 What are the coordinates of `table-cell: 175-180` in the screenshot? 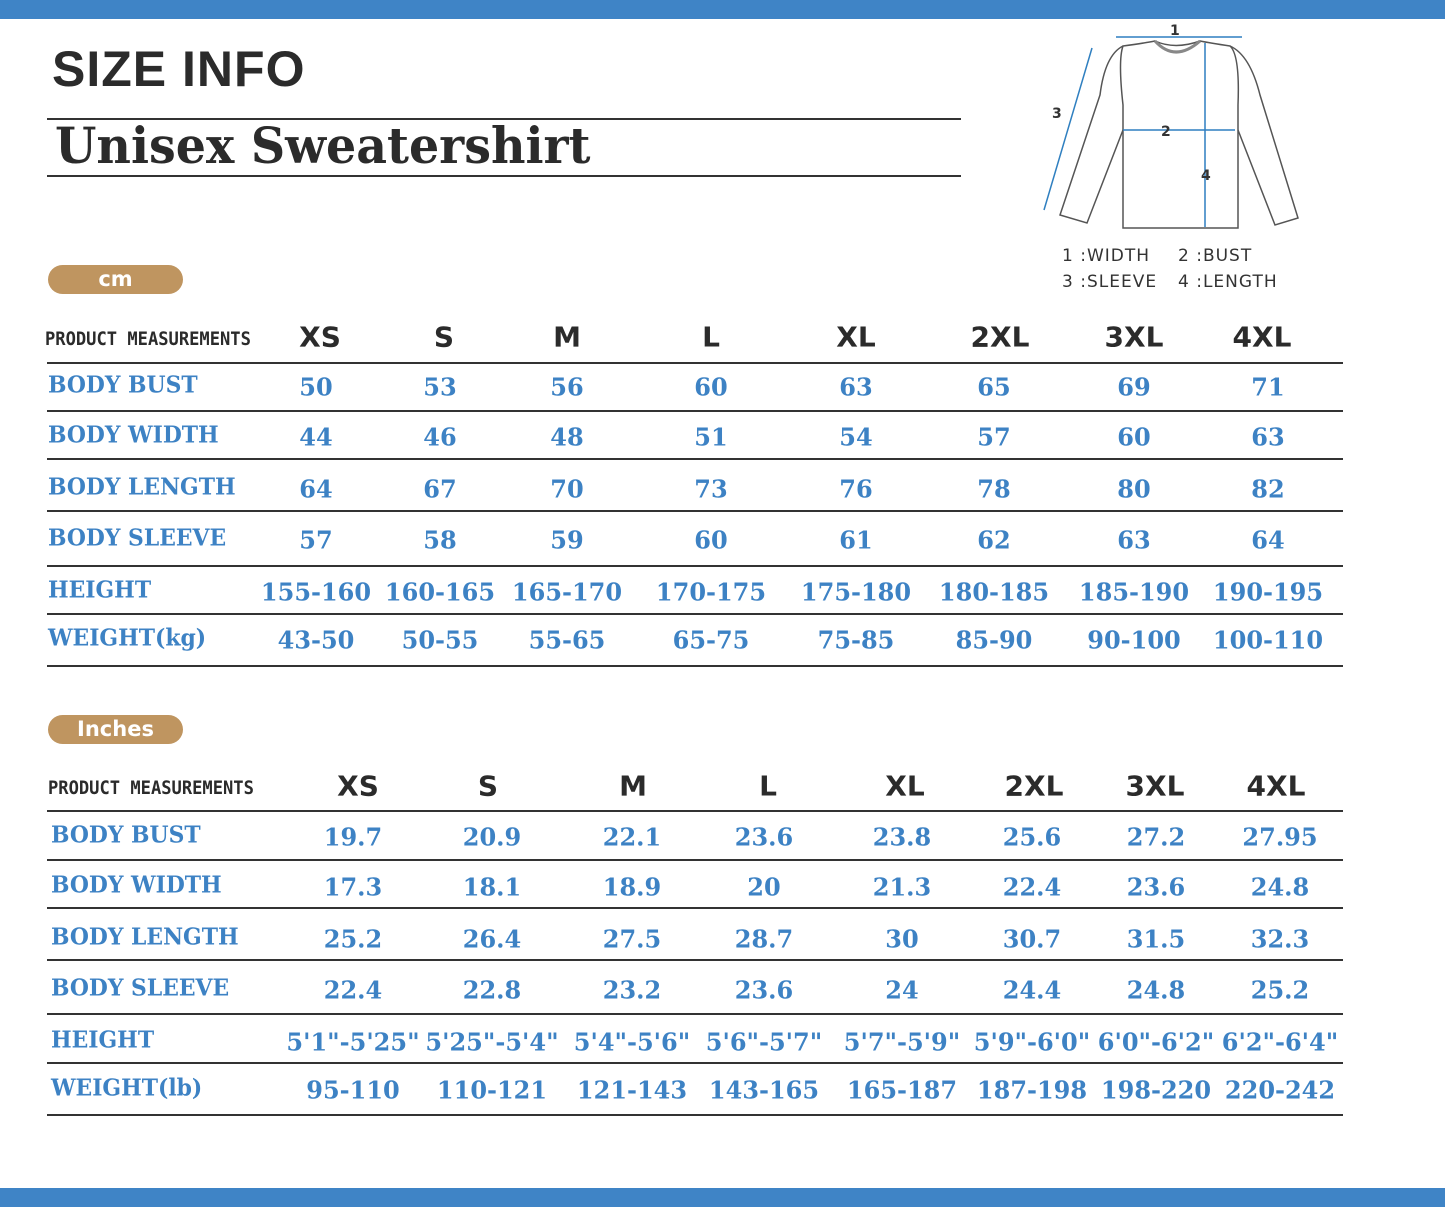 It's located at (856, 592).